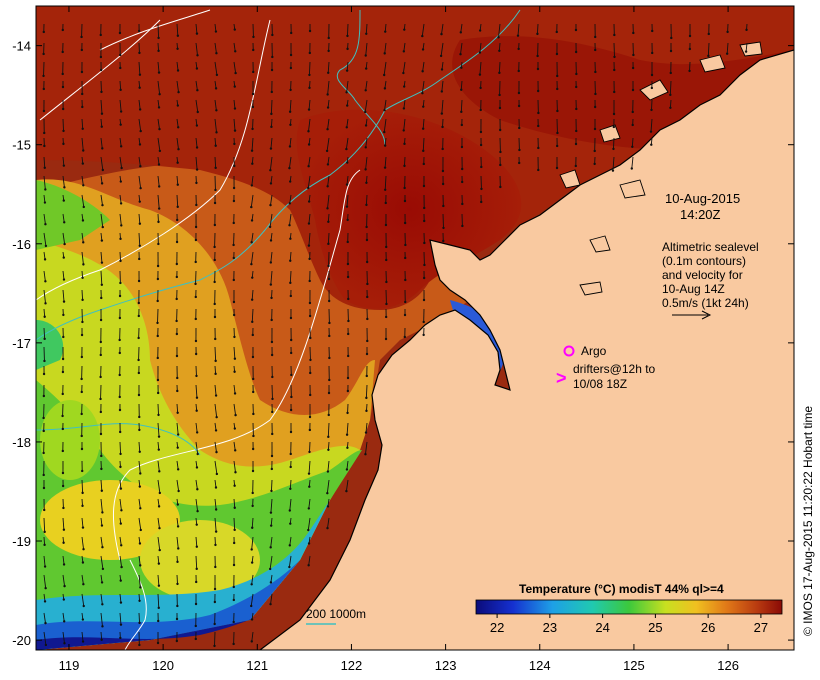  Describe the element at coordinates (497, 627) in the screenshot. I see `colorbar-tick-label: 22` at that location.